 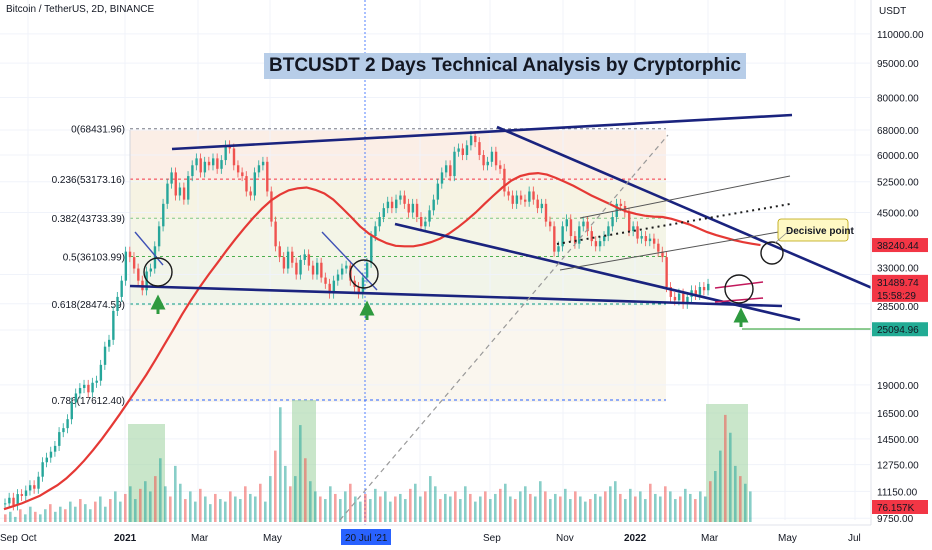 I want to click on x-tick-label: May, so click(x=272, y=538).